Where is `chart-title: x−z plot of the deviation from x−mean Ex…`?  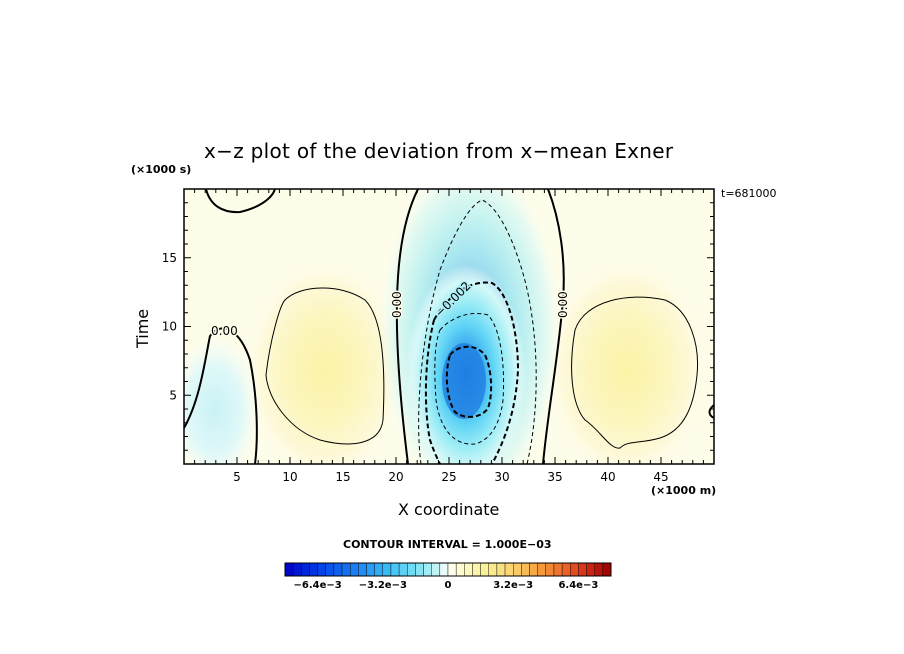 chart-title: x−z plot of the deviation from x−mean Ex… is located at coordinates (439, 151).